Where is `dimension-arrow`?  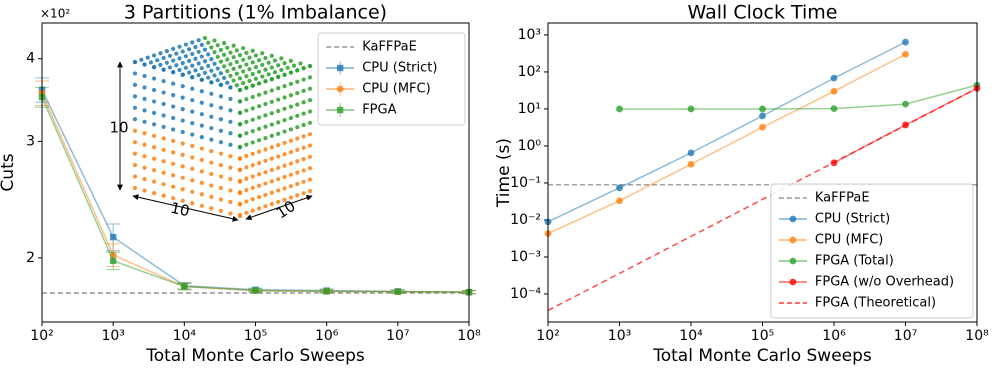 dimension-arrow is located at coordinates (279, 207).